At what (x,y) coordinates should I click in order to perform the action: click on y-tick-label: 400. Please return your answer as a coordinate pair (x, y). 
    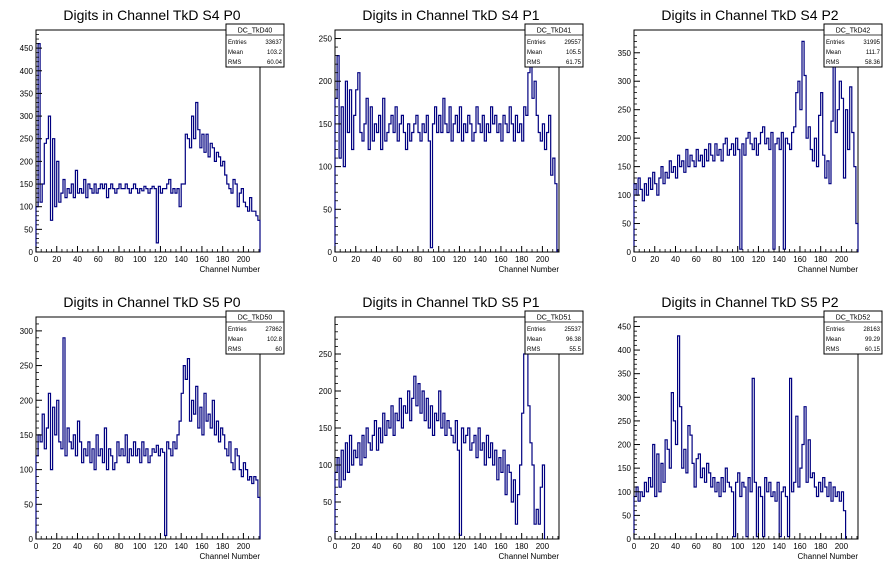
    Looking at the image, I should click on (27, 71).